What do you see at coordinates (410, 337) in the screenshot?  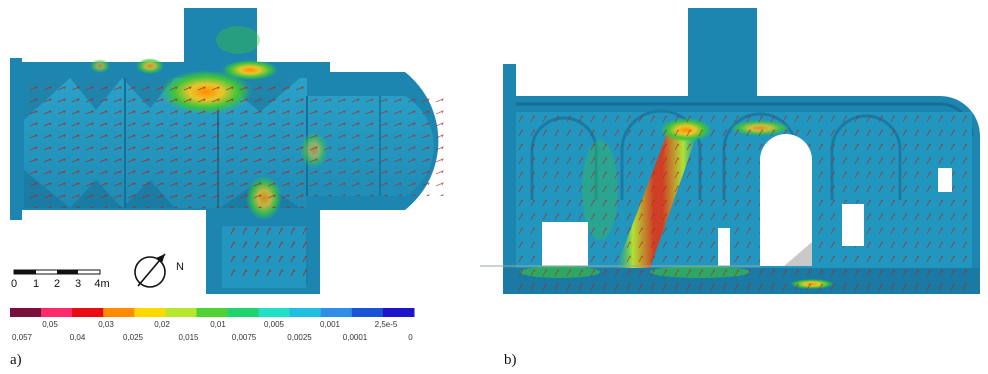 I see `legend-tick-label: 0` at bounding box center [410, 337].